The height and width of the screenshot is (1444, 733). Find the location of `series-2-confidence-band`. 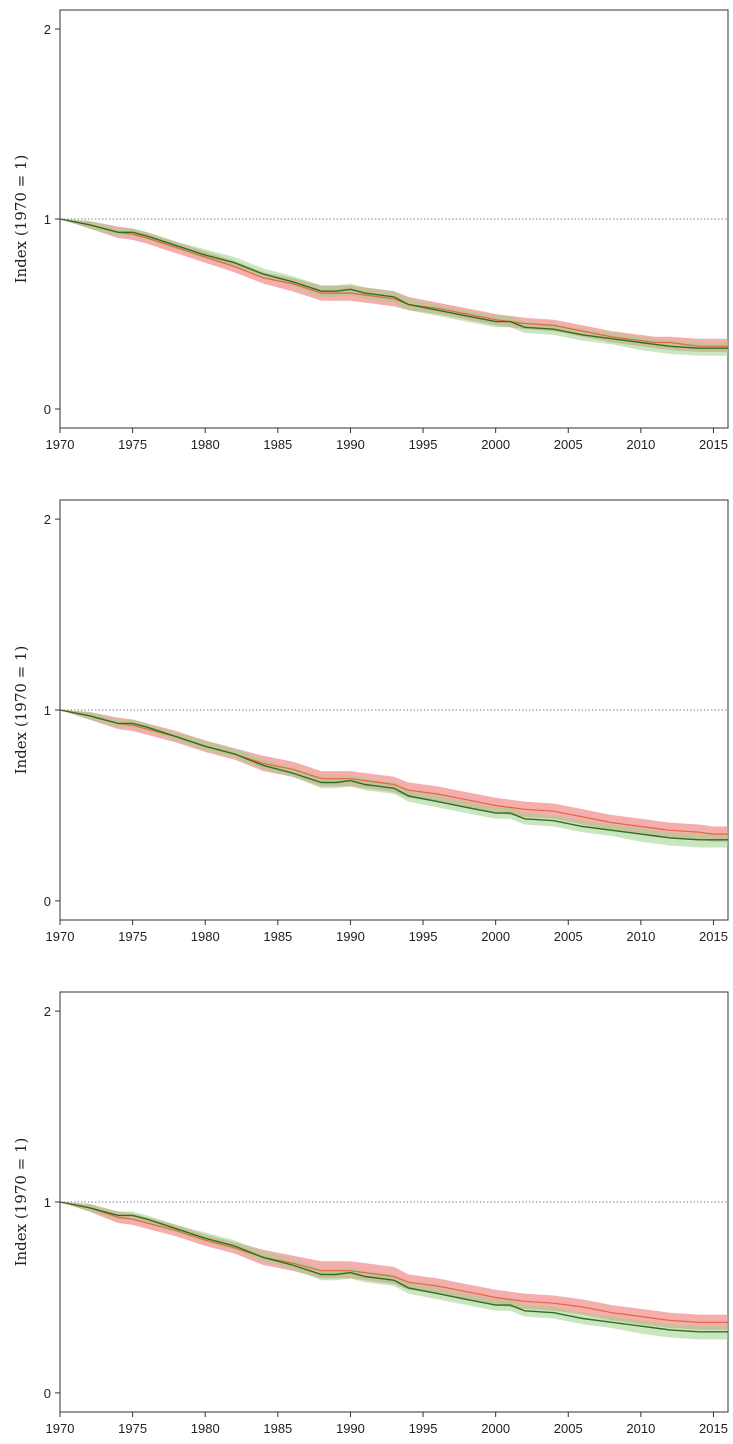

series-2-confidence-band is located at coordinates (394, 287).